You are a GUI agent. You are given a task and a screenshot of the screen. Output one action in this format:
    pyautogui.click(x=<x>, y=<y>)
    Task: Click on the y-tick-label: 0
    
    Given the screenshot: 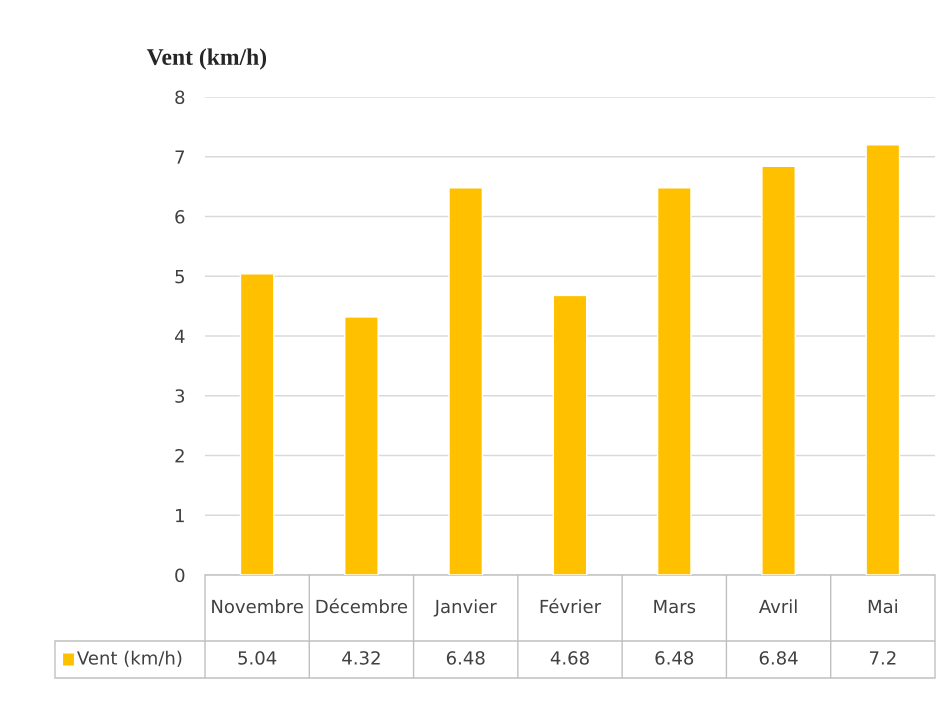 What is the action you would take?
    pyautogui.click(x=179, y=575)
    